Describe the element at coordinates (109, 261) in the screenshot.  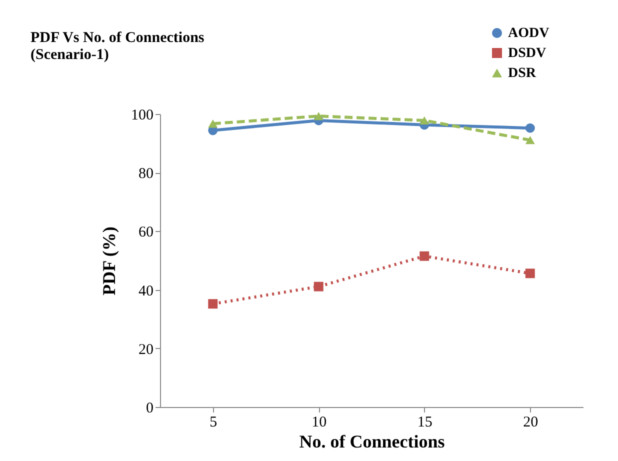
I see `y-axis-title: PDF (%)` at that location.